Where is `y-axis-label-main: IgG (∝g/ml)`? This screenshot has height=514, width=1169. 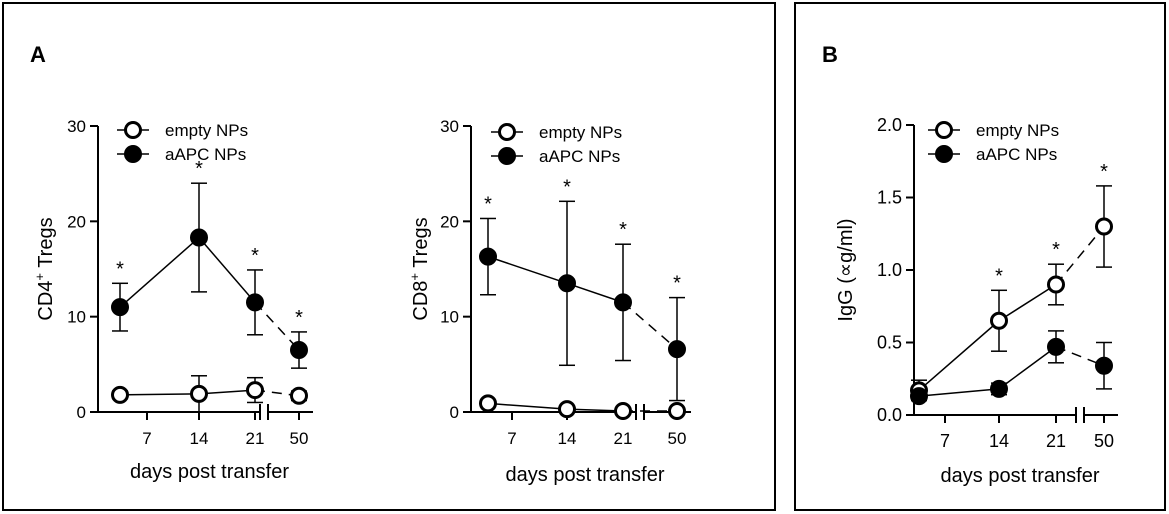 y-axis-label-main: IgG (∝g/ml) is located at coordinates (846, 269).